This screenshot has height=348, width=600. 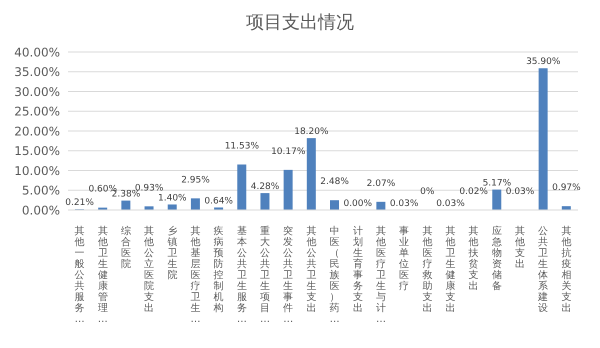 What do you see at coordinates (37, 171) in the screenshot?
I see `y-tick-label: 10.00%` at bounding box center [37, 171].